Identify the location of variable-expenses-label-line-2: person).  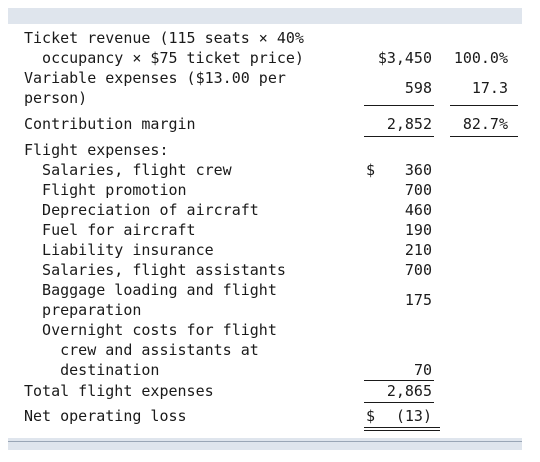
(56, 98).